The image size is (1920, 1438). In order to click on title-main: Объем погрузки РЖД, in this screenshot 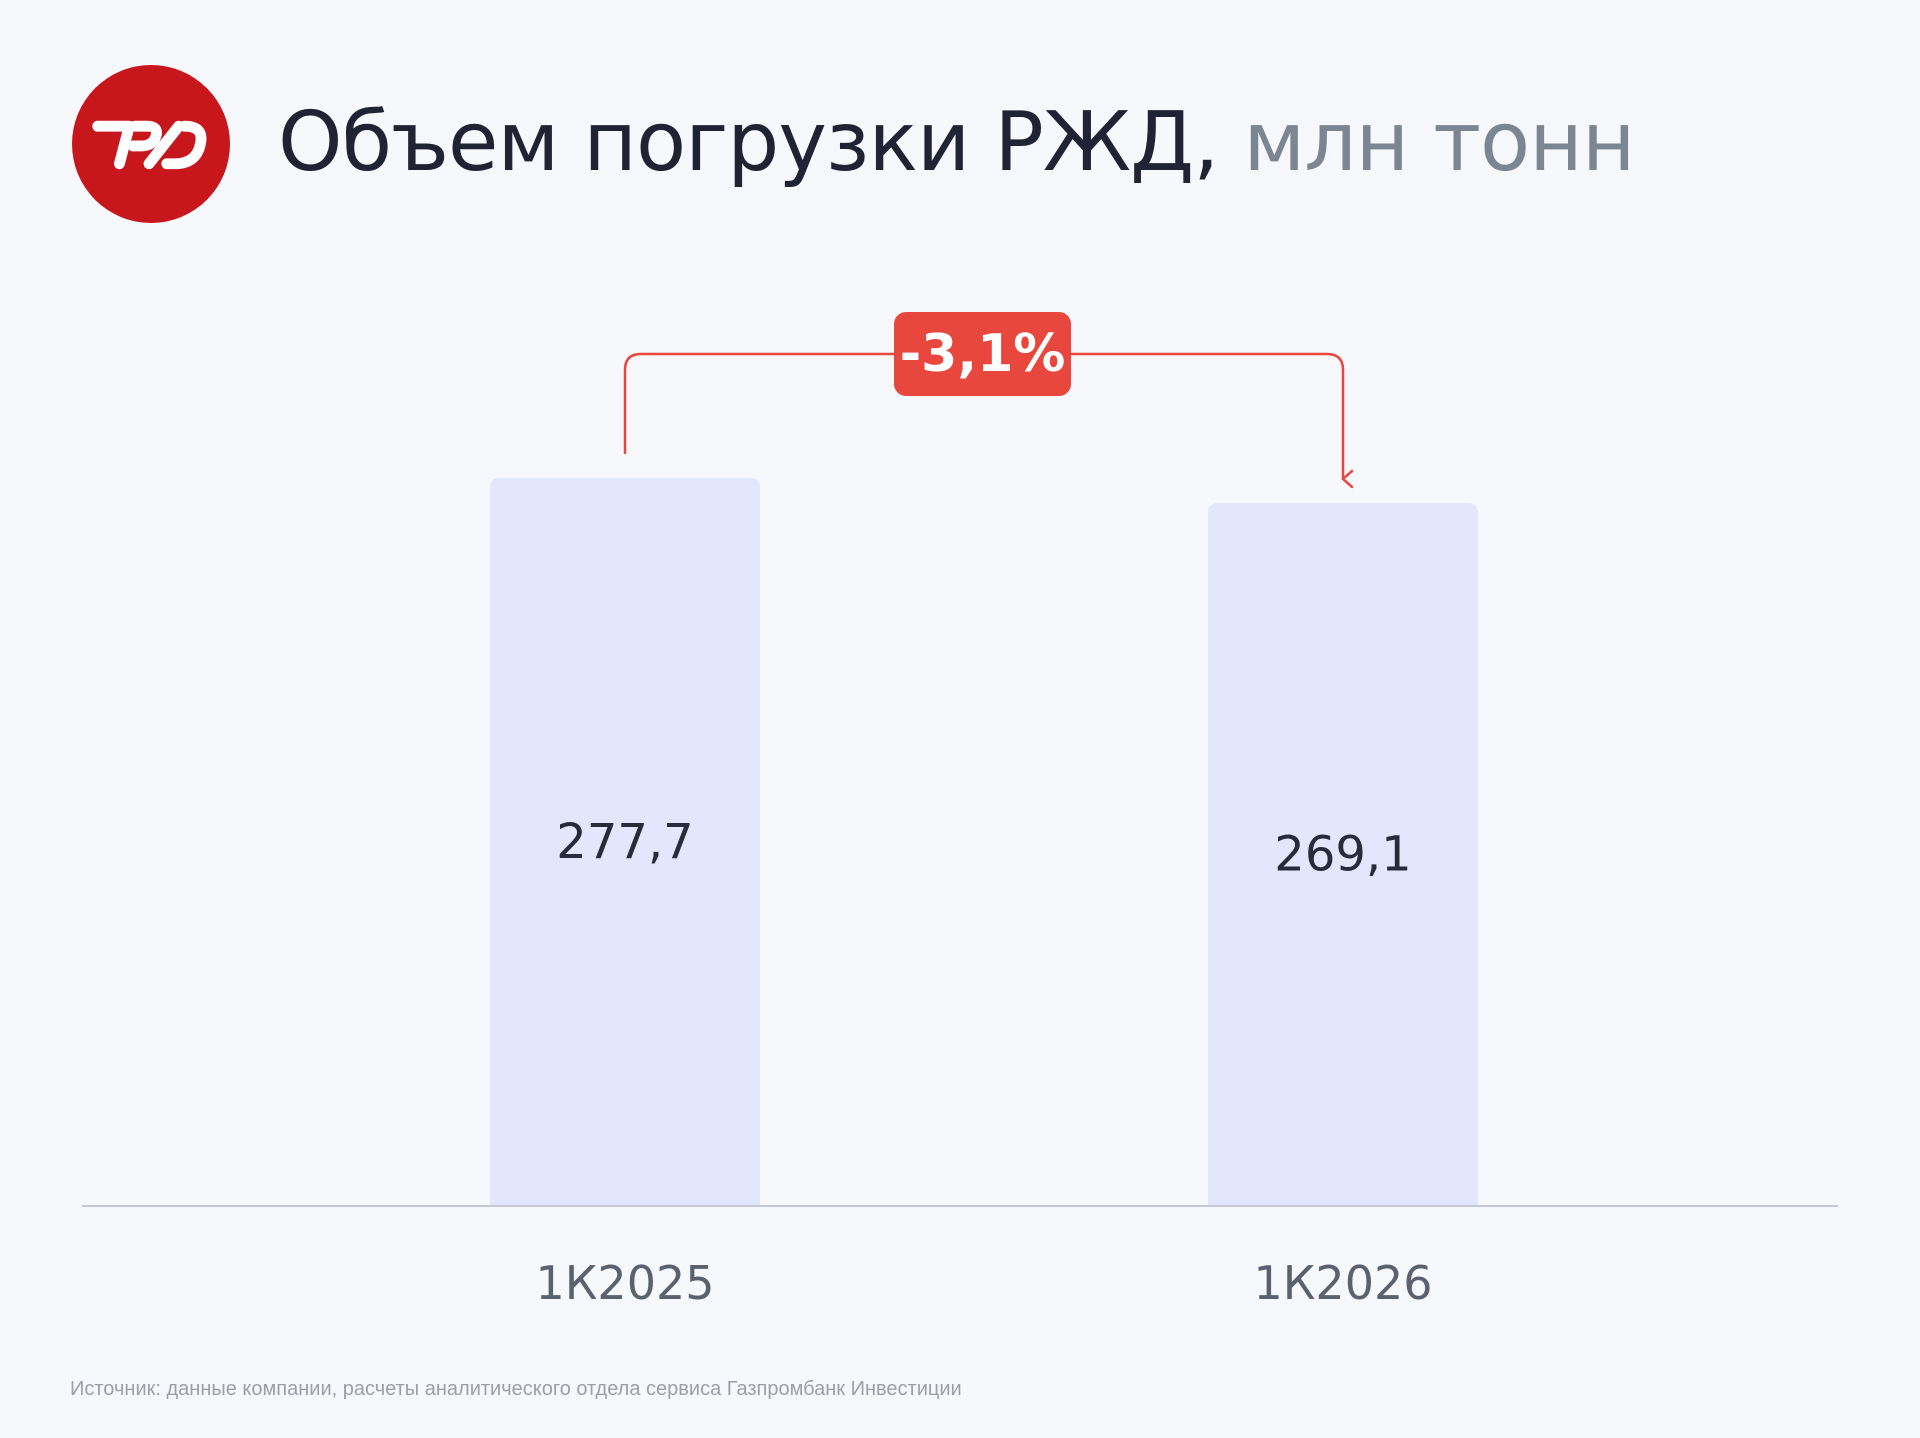, I will do `click(748, 142)`.